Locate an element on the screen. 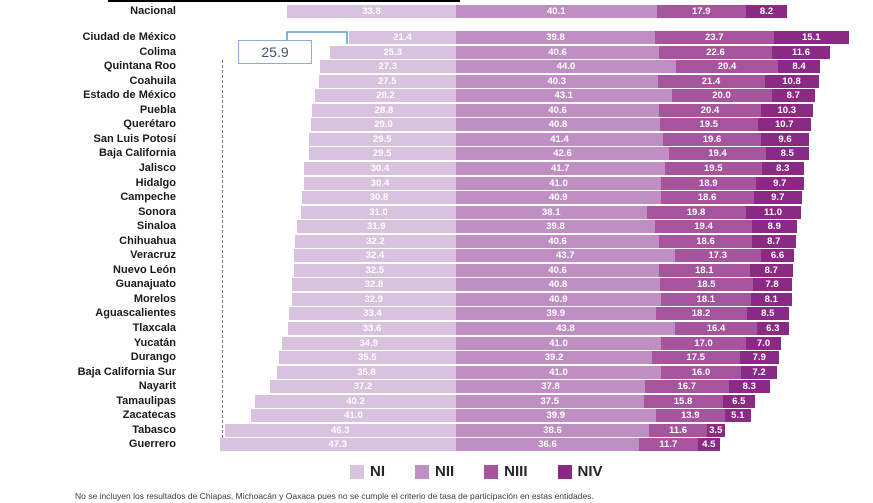 The image size is (873, 503). bar-segment-NI: 33.8 is located at coordinates (371, 11).